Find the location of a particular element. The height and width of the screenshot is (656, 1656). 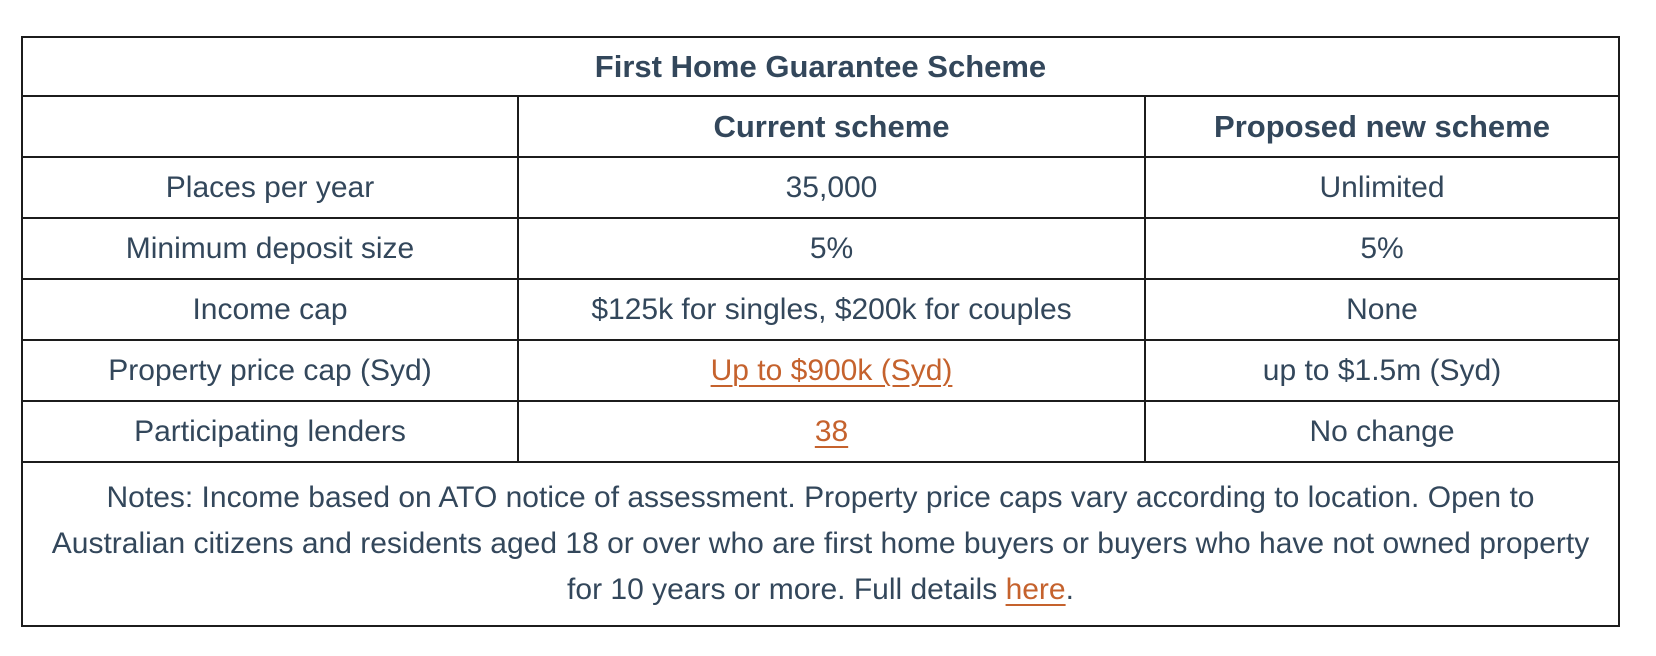

cell-price-cap-current: Up to $900k (Syd) is located at coordinates (831, 370).